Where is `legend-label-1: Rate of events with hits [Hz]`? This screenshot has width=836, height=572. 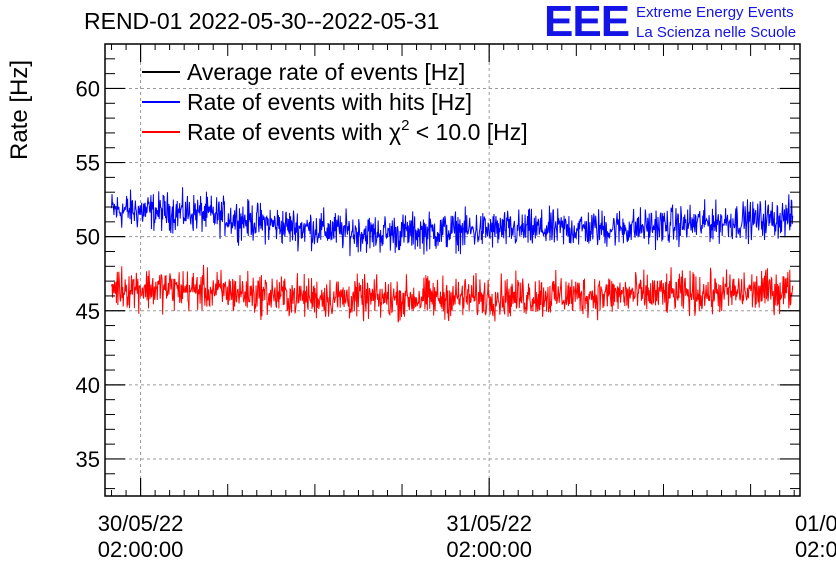 legend-label-1: Rate of events with hits [Hz] is located at coordinates (329, 102).